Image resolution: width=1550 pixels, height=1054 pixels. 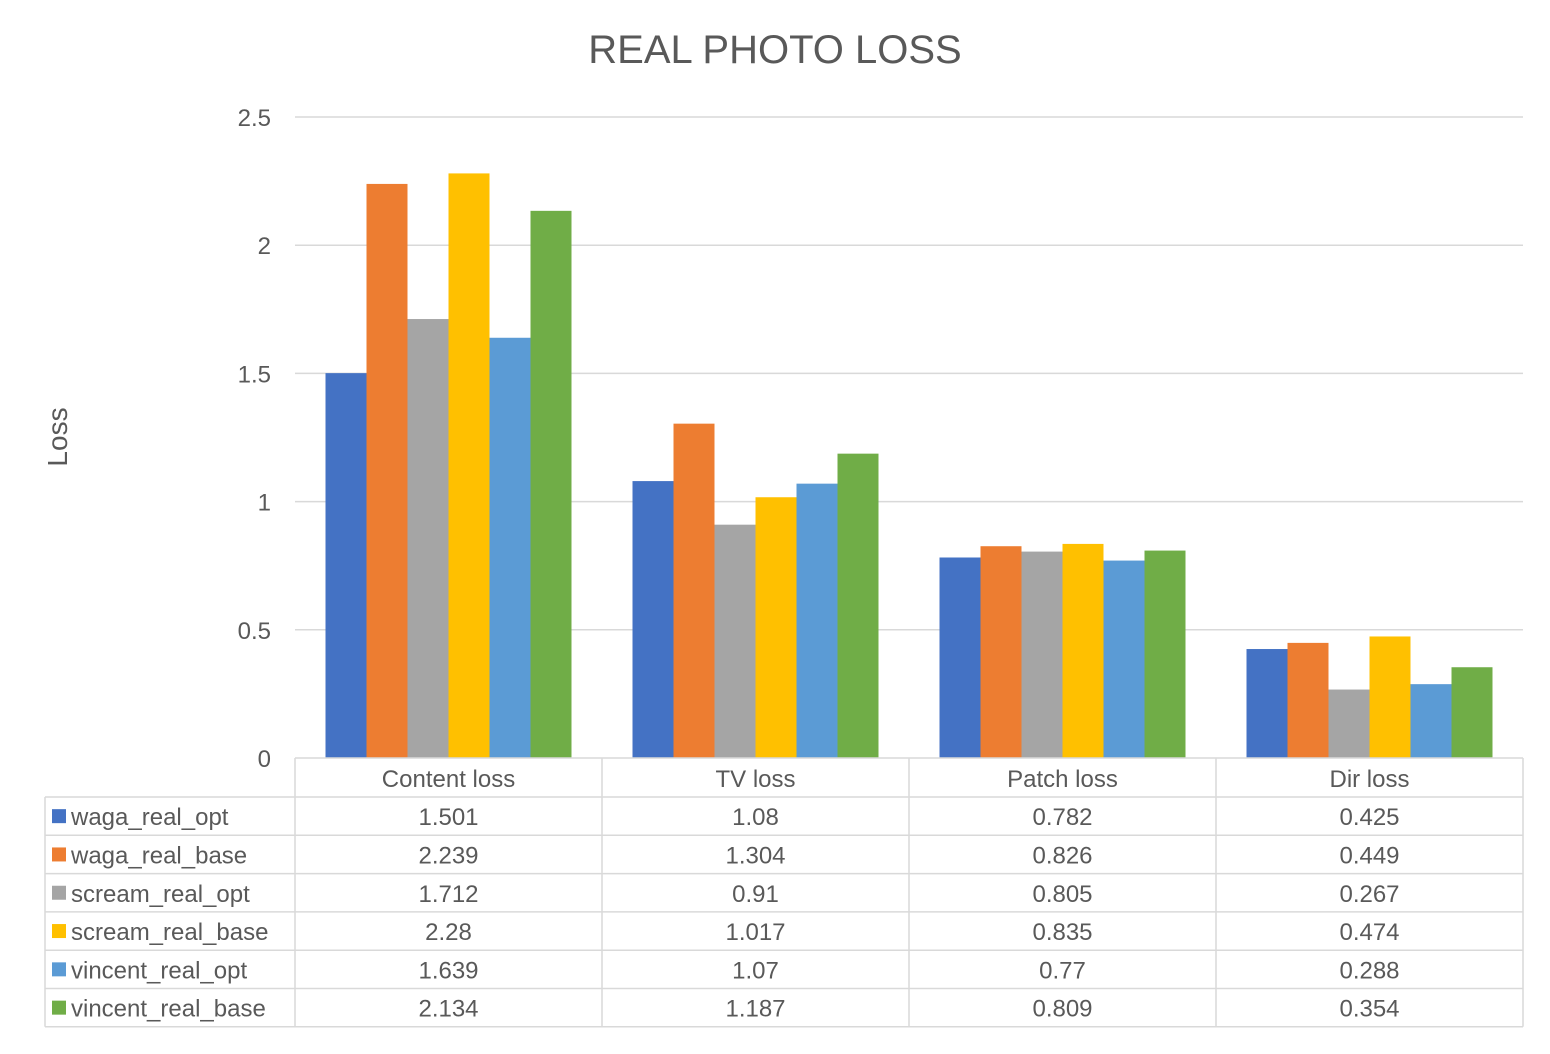 I want to click on table-cell-value: 0.425, so click(x=1369, y=817).